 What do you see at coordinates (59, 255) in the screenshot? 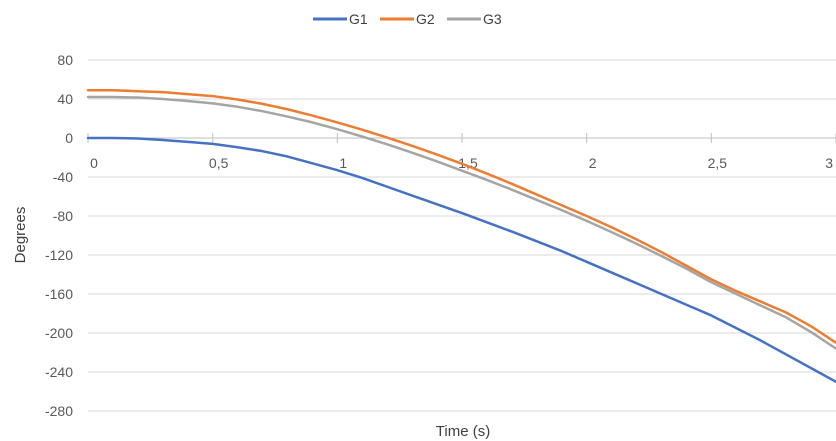
I see `y-tick-label: -120` at bounding box center [59, 255].